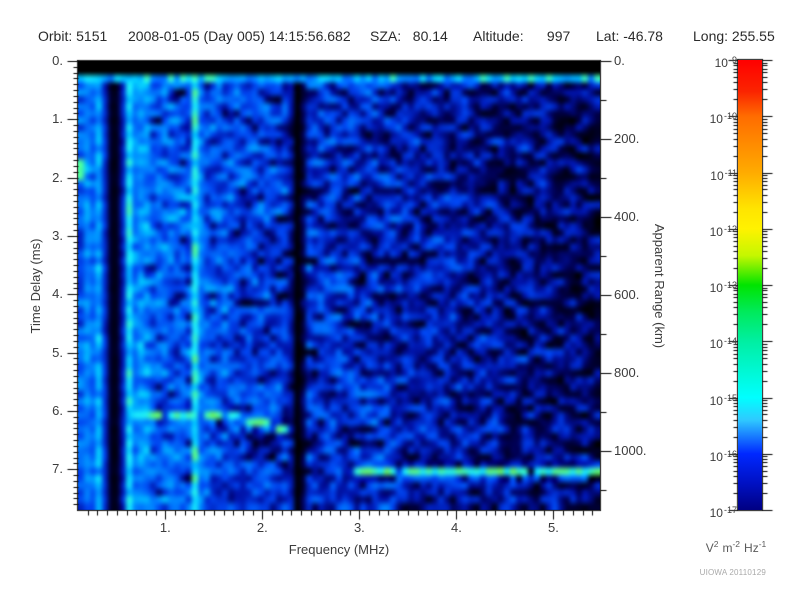 The height and width of the screenshot is (600, 800). Describe the element at coordinates (359, 527) in the screenshot. I see `x-tick-label: 3.` at that location.